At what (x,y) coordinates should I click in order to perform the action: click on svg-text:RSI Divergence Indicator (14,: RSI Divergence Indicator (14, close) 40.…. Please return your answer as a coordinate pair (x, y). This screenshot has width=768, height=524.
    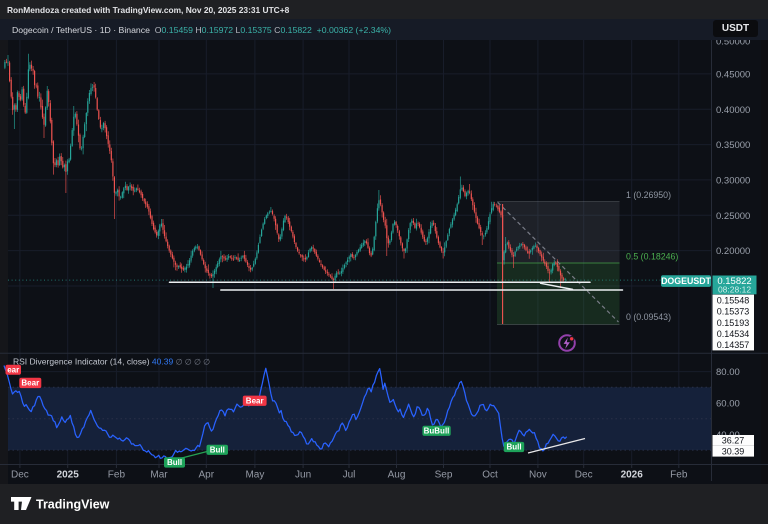
    Looking at the image, I should click on (111, 362).